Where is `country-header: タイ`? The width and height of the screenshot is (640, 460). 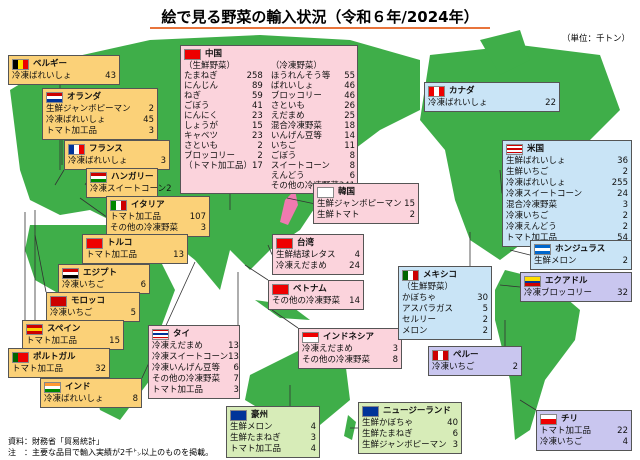
country-header: タイ is located at coordinates (194, 334).